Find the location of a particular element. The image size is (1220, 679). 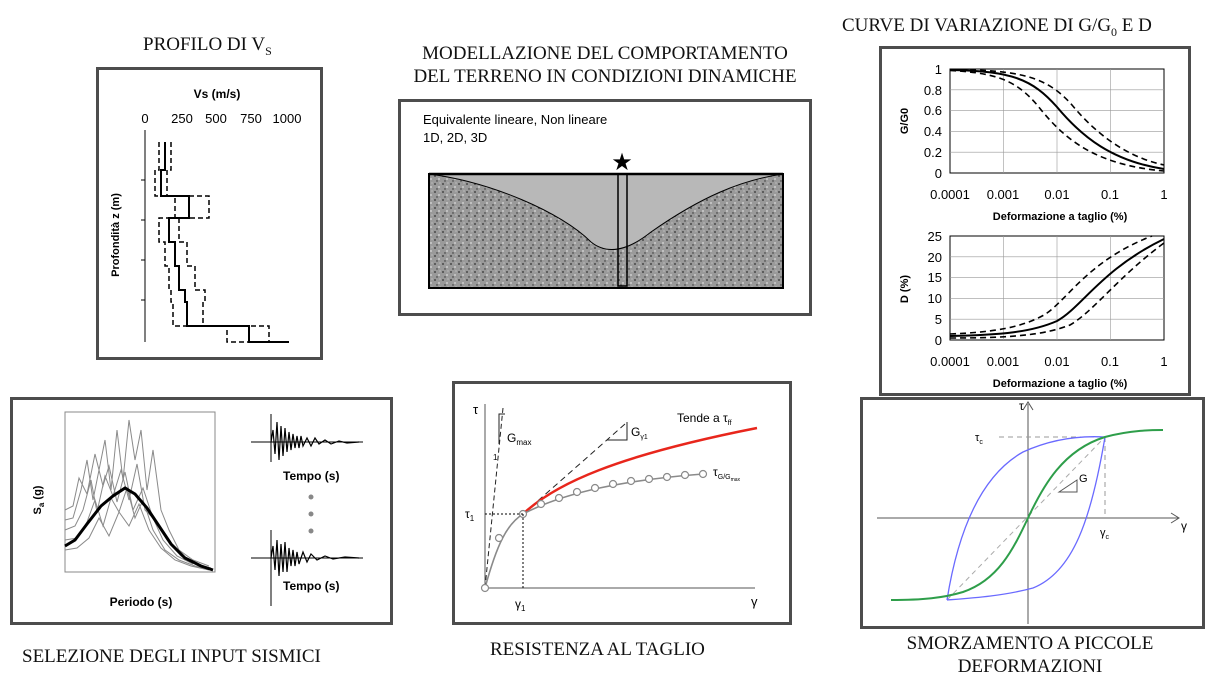

gmax-triangle is located at coordinates (501, 428).